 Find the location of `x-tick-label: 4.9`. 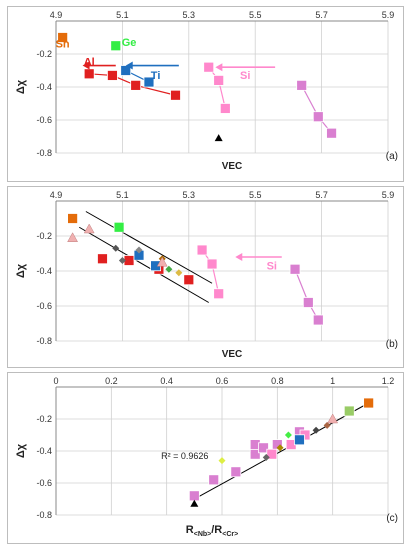

x-tick-label: 4.9 is located at coordinates (56, 195).